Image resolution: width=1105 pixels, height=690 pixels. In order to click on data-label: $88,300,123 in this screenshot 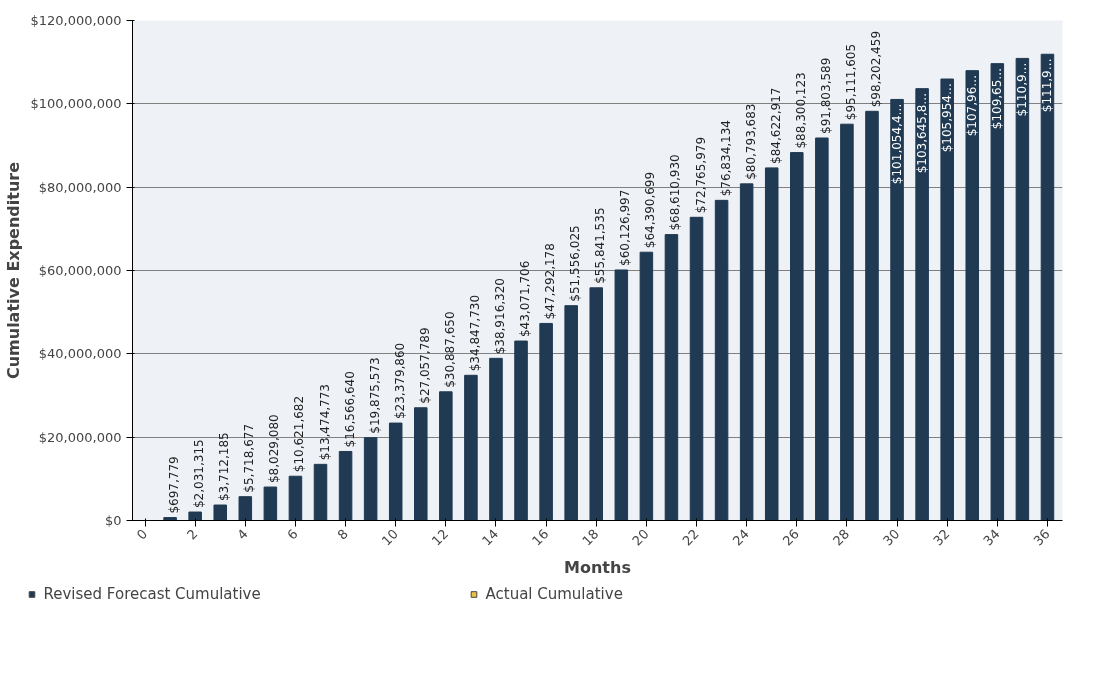, I will do `click(800, 110)`.